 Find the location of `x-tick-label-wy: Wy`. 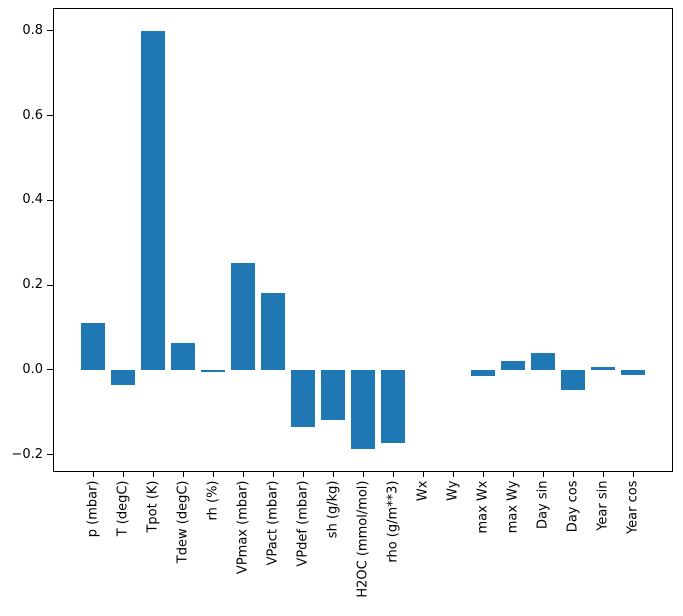

x-tick-label-wy: Wy is located at coordinates (453, 490).